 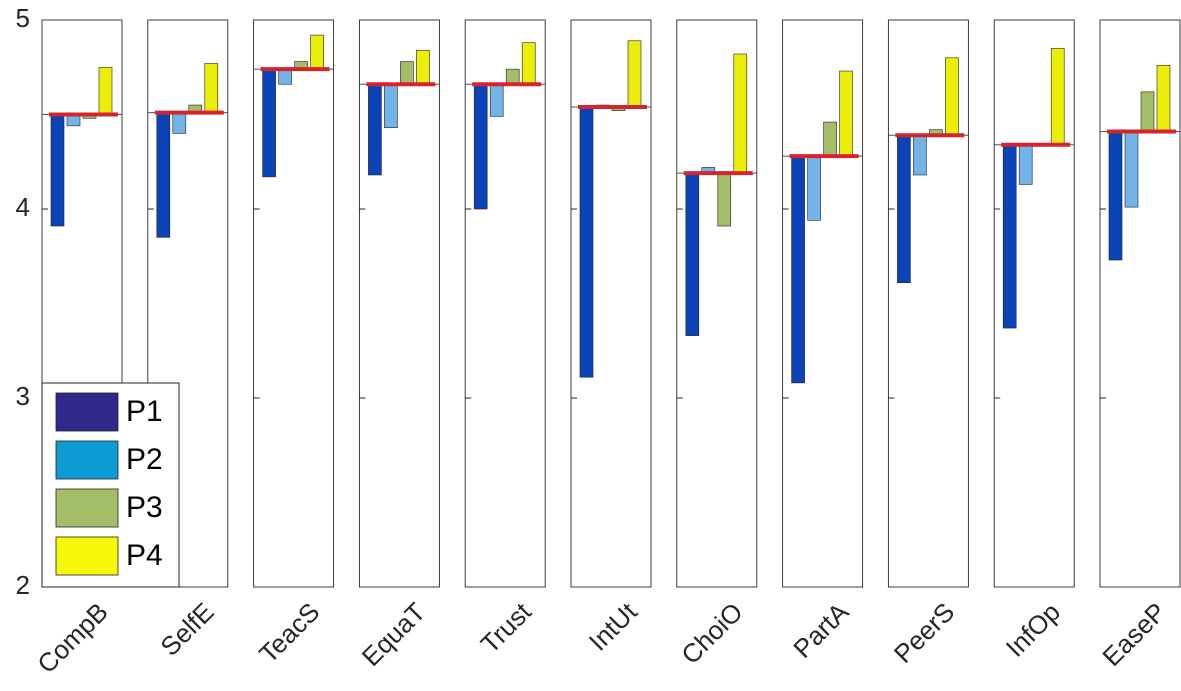 What do you see at coordinates (57, 170) in the screenshot?
I see `bar-p1-compb` at bounding box center [57, 170].